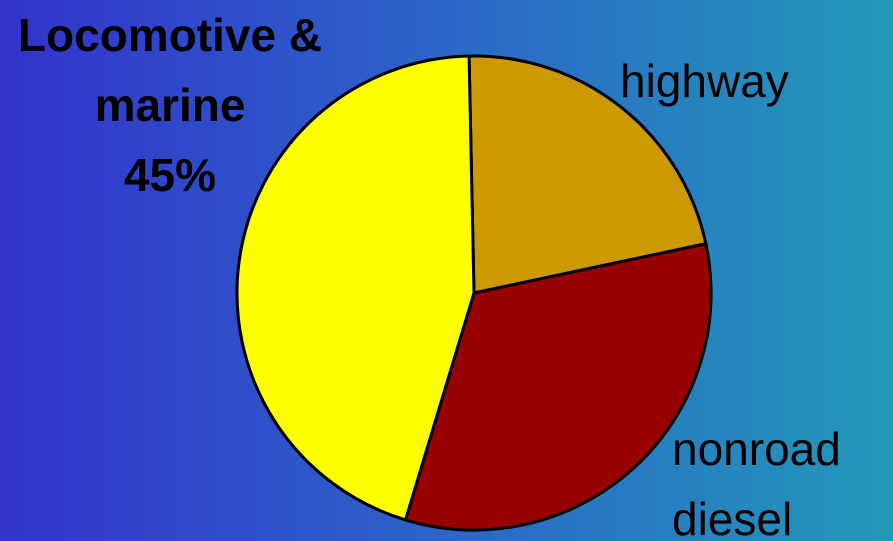 Image resolution: width=893 pixels, height=541 pixels. I want to click on pie-slice, so click(587, 174).